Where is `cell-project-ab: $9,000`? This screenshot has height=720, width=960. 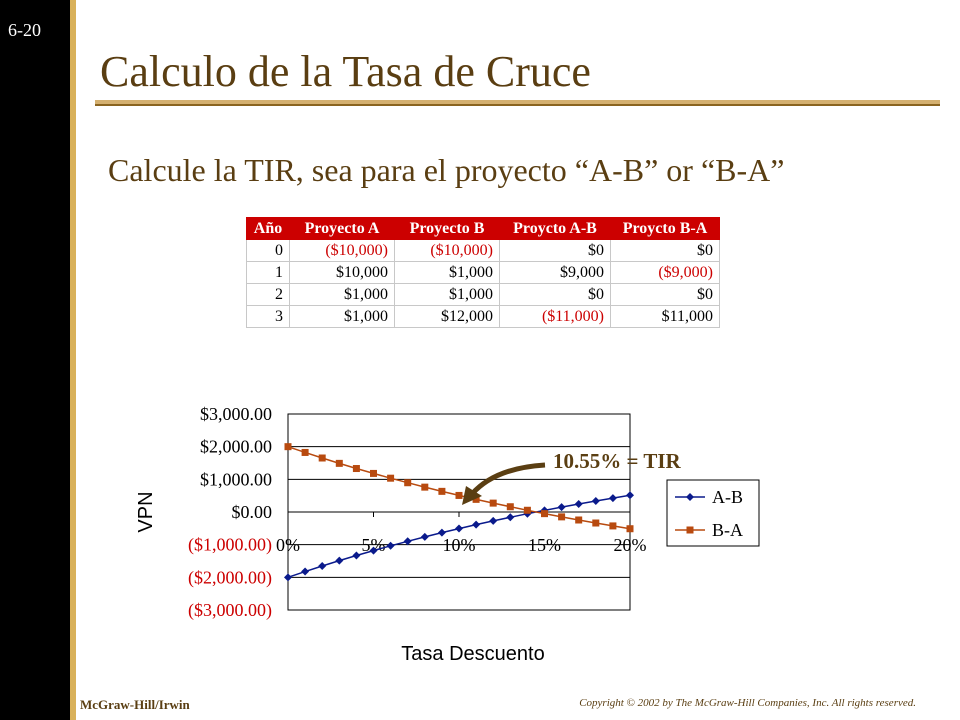 cell-project-ab: $9,000 is located at coordinates (555, 272).